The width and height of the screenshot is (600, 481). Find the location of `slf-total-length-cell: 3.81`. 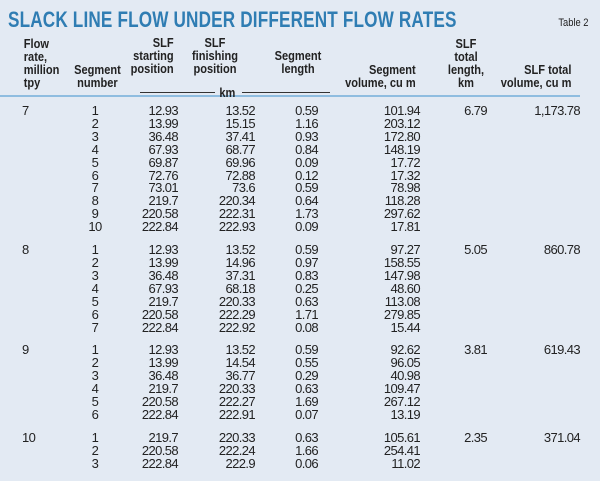

slf-total-length-cell: 3.81 is located at coordinates (476, 350).